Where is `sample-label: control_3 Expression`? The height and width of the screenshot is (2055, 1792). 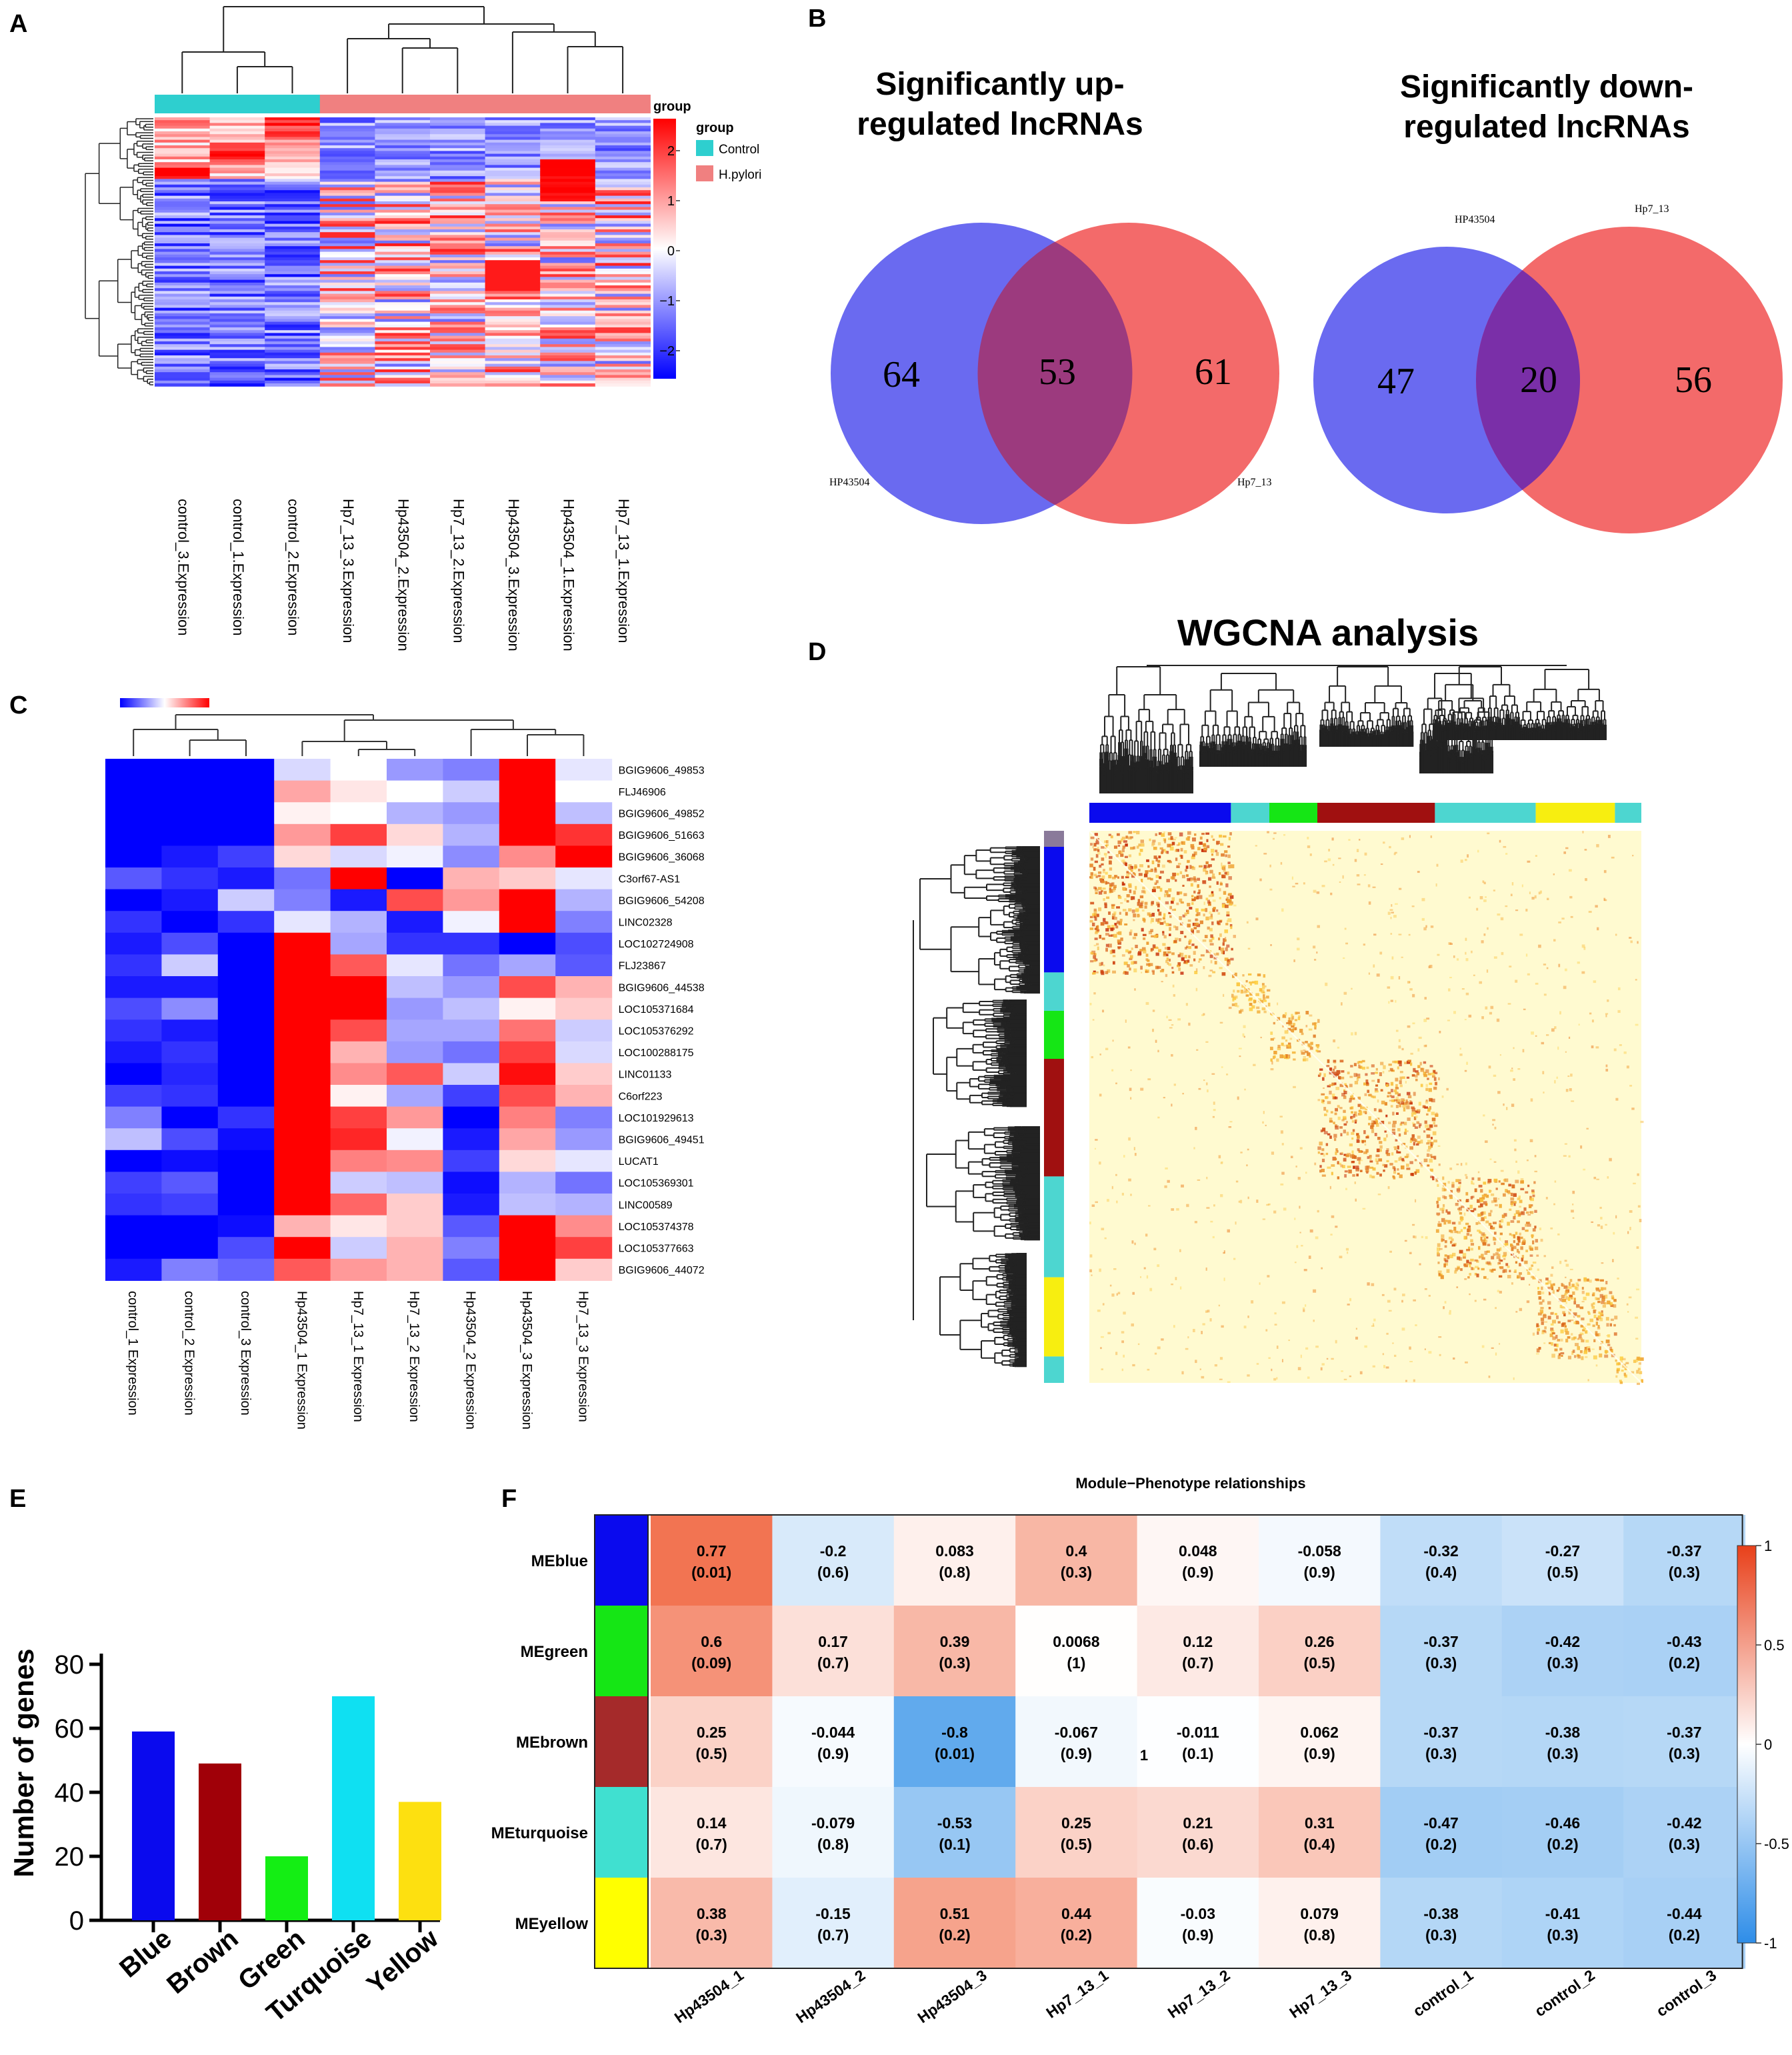
sample-label: control_3 Expression is located at coordinates (245, 1353).